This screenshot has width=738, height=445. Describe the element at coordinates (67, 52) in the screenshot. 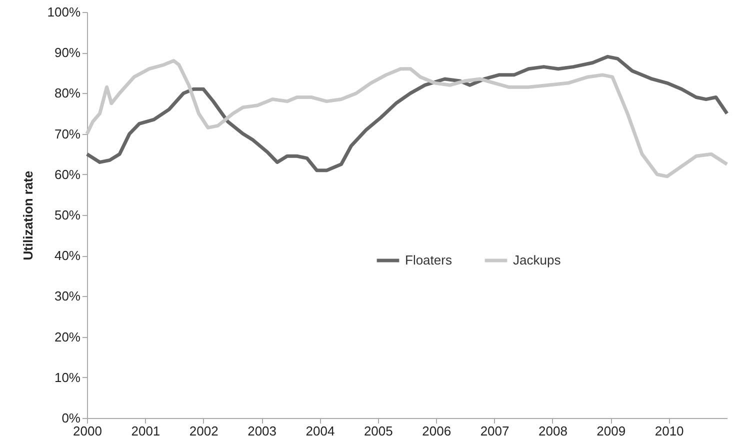

I see `y-tick-label: 90%` at that location.